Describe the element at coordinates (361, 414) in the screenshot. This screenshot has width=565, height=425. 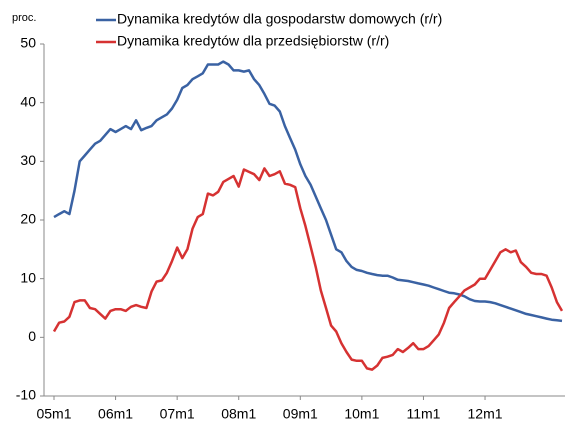
I see `x-tick-label: 10m1` at that location.